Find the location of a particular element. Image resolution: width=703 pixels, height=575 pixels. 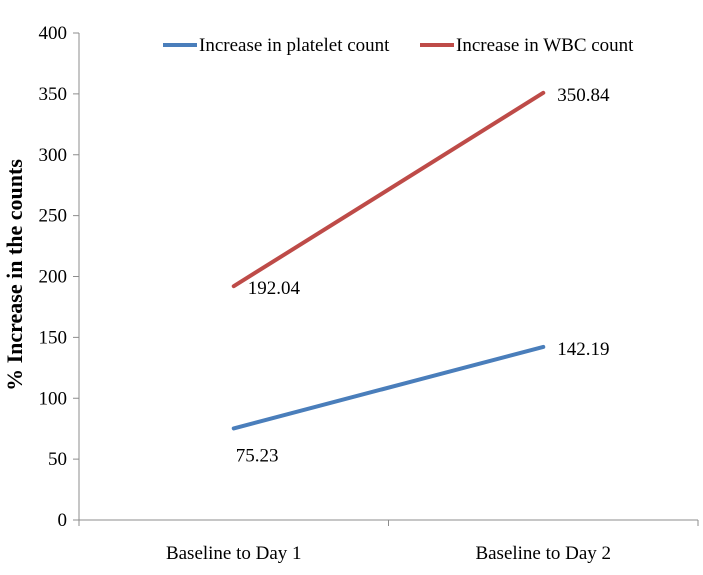

data-label: 142.19 is located at coordinates (583, 349).